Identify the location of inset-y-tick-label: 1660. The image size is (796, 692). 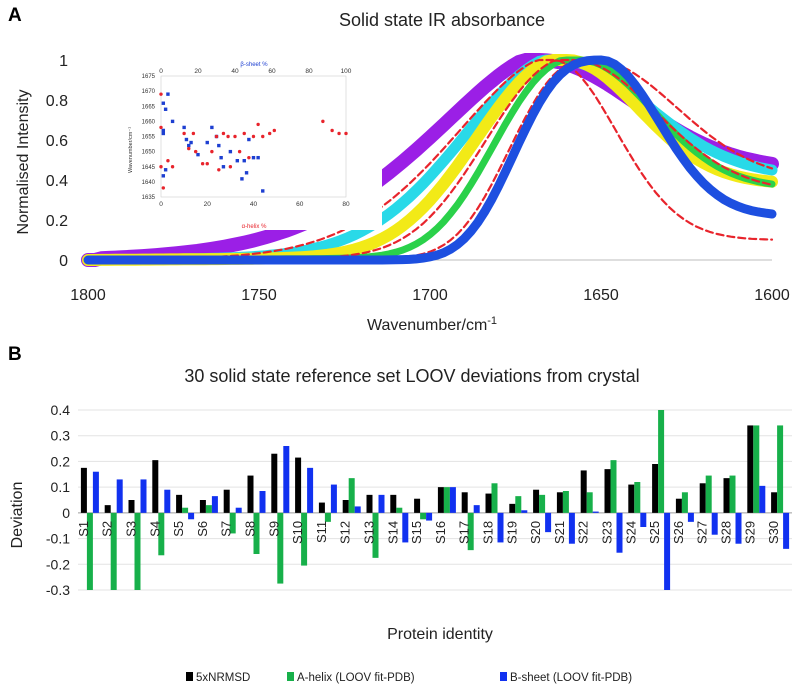
(149, 122).